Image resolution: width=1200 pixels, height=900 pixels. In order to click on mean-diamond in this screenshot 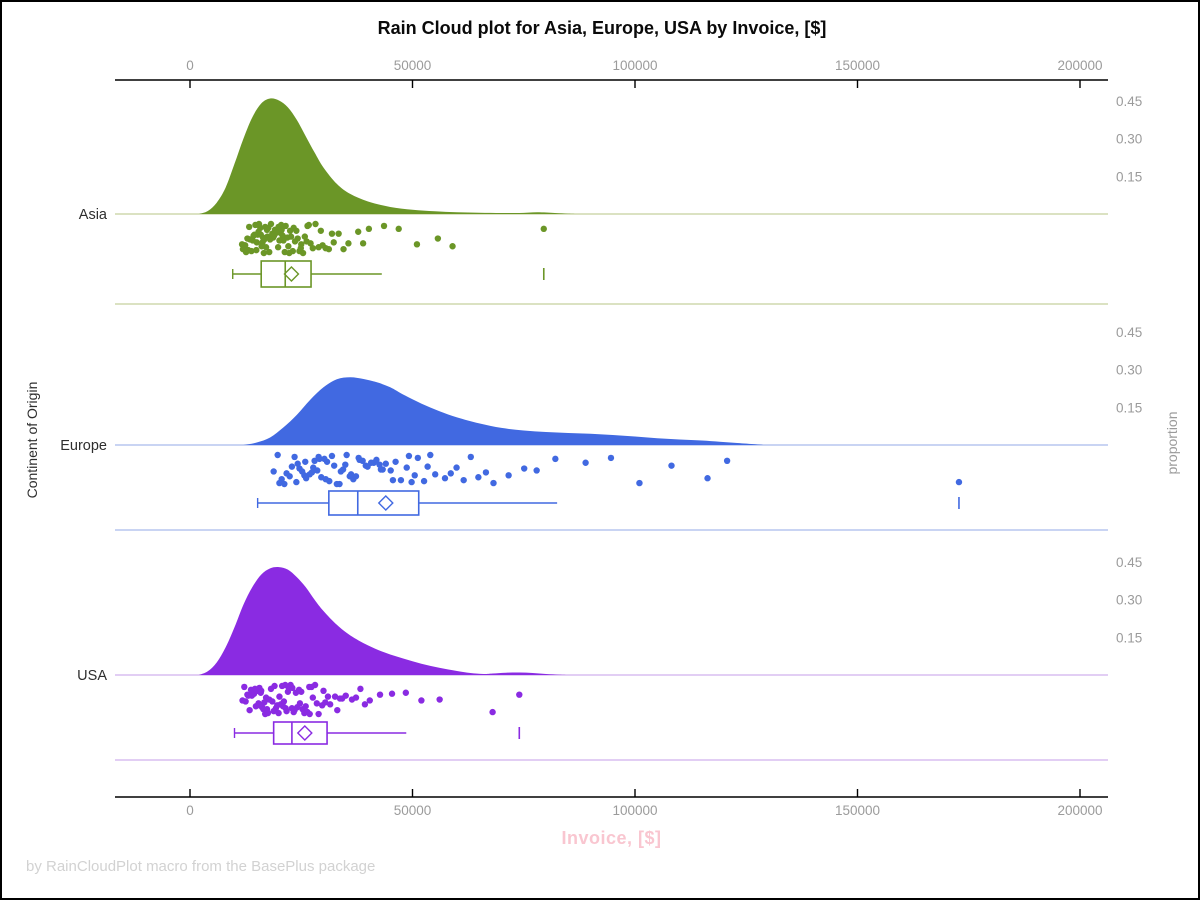, I will do `click(304, 733)`.